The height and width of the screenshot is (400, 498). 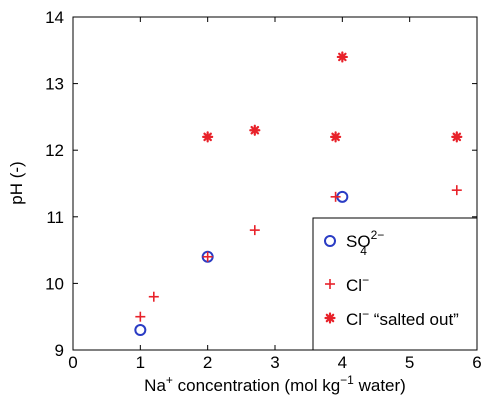 What do you see at coordinates (54, 283) in the screenshot?
I see `y-tick-label: 10` at bounding box center [54, 283].